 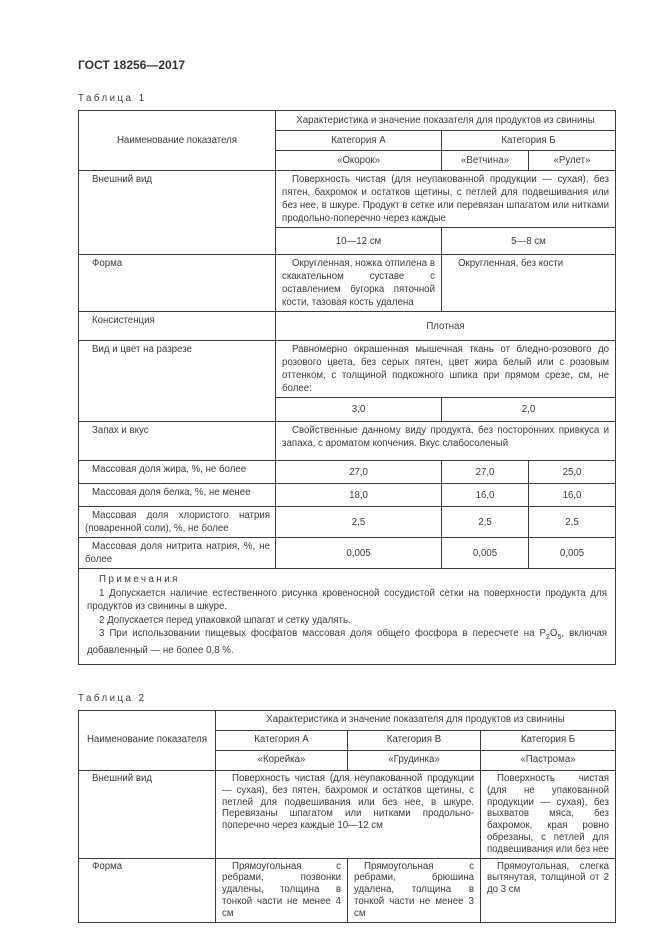 I want to click on cut-view-label: Вид и цвет на разрезе, so click(x=177, y=381).